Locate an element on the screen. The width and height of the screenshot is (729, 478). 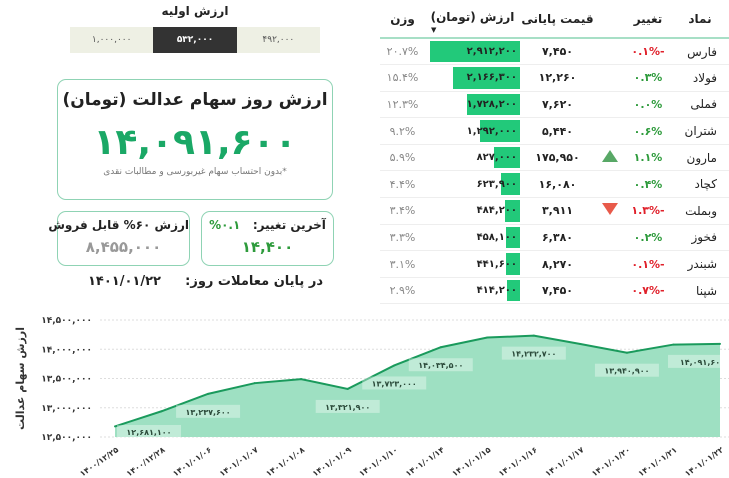
data-label: ۱۴,۰۹۱,۶۰ is located at coordinates (700, 362).